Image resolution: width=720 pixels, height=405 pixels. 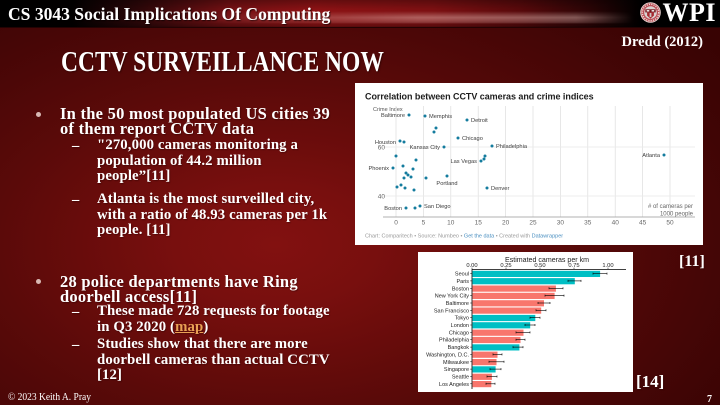 I want to click on svg-text: London, so click(x=460, y=326).